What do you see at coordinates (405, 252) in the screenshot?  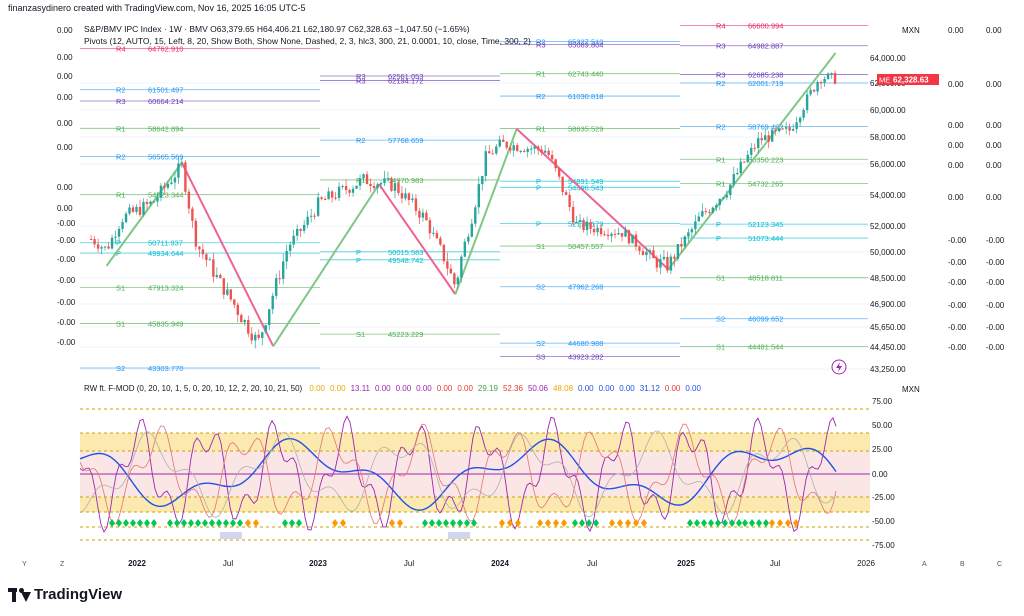 I see `pivot-value: 50015.583` at bounding box center [405, 252].